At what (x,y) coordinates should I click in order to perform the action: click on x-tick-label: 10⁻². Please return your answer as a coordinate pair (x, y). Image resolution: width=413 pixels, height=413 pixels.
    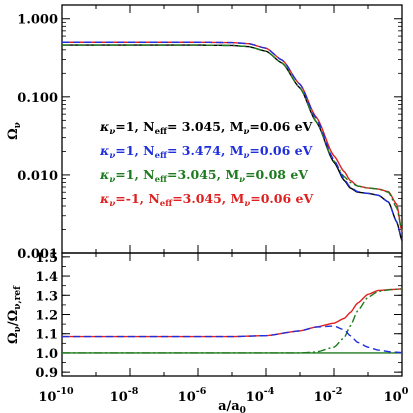
    Looking at the image, I should click on (328, 395).